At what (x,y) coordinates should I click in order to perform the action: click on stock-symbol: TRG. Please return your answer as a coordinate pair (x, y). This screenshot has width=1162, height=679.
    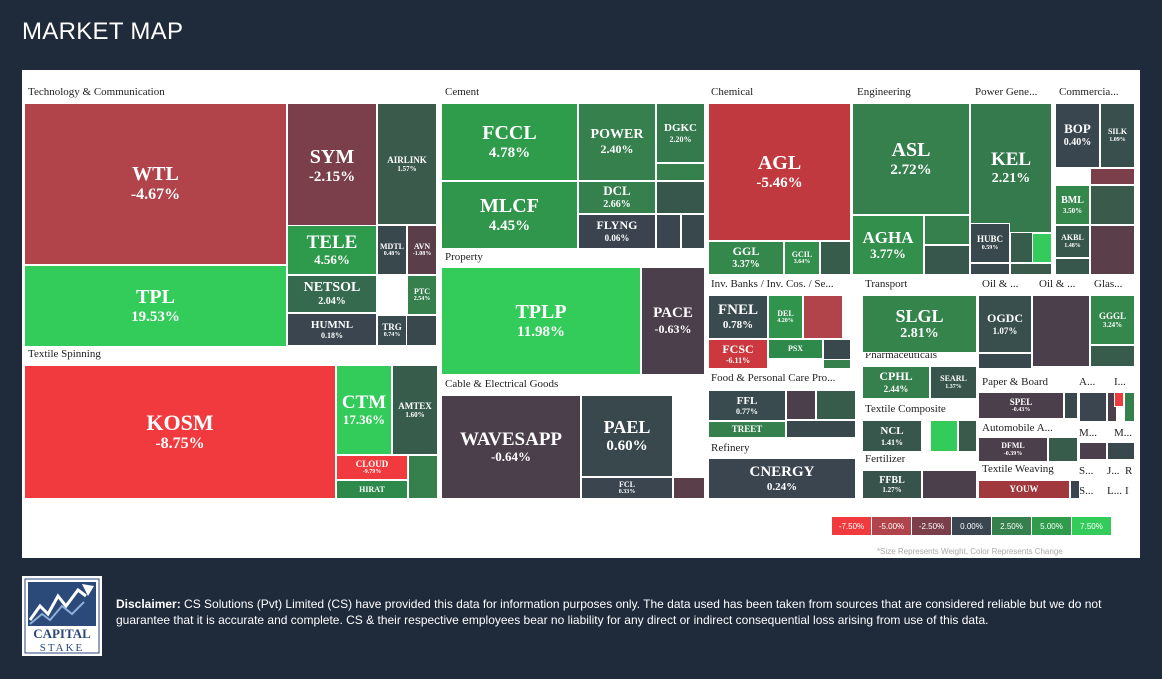
    Looking at the image, I should click on (392, 326).